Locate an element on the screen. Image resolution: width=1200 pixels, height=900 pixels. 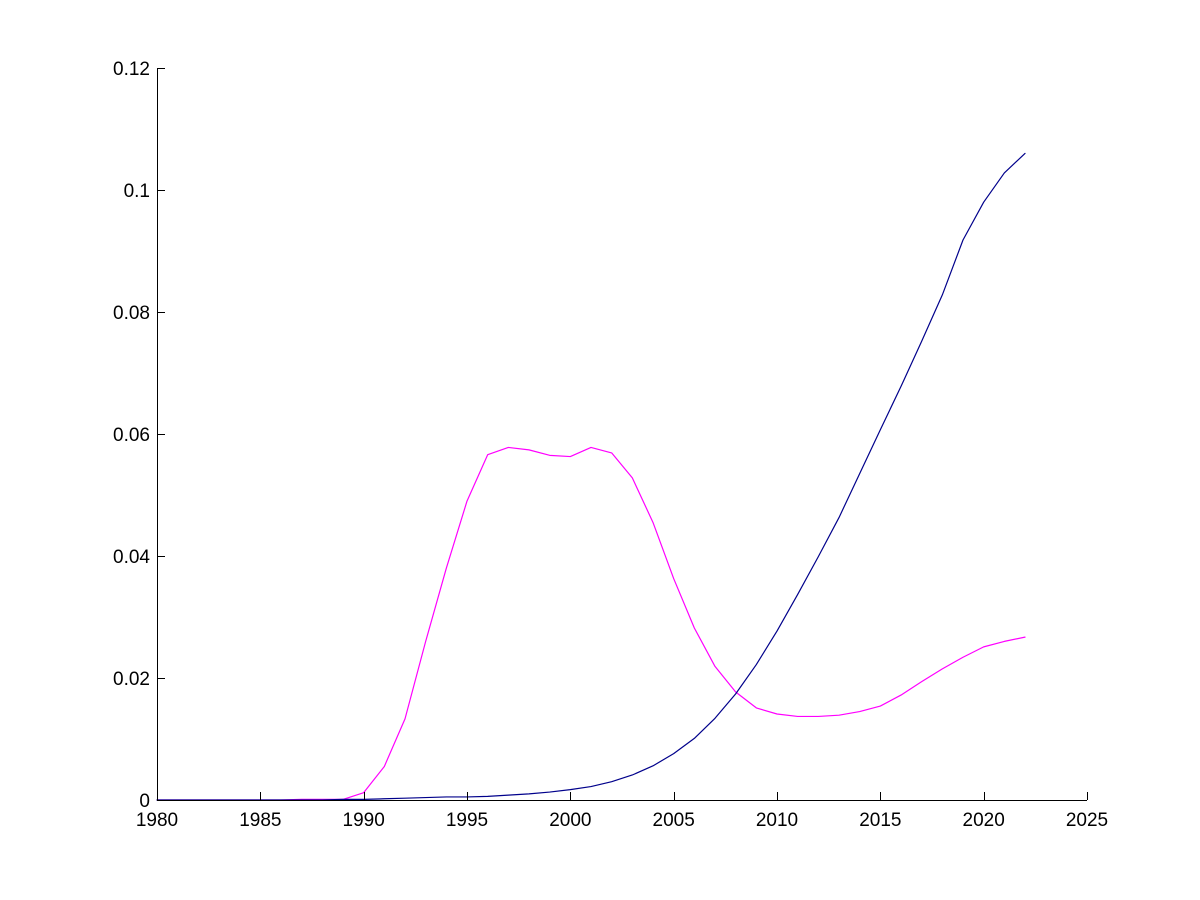
x-tick-label: 1985 is located at coordinates (260, 820).